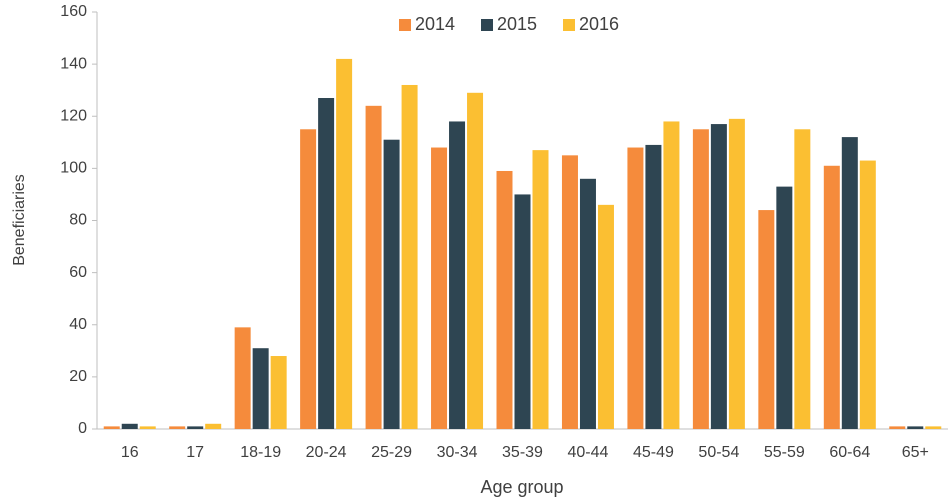 This screenshot has height=499, width=950. Describe the element at coordinates (784, 452) in the screenshot. I see `x-tick-label: 55-59` at that location.